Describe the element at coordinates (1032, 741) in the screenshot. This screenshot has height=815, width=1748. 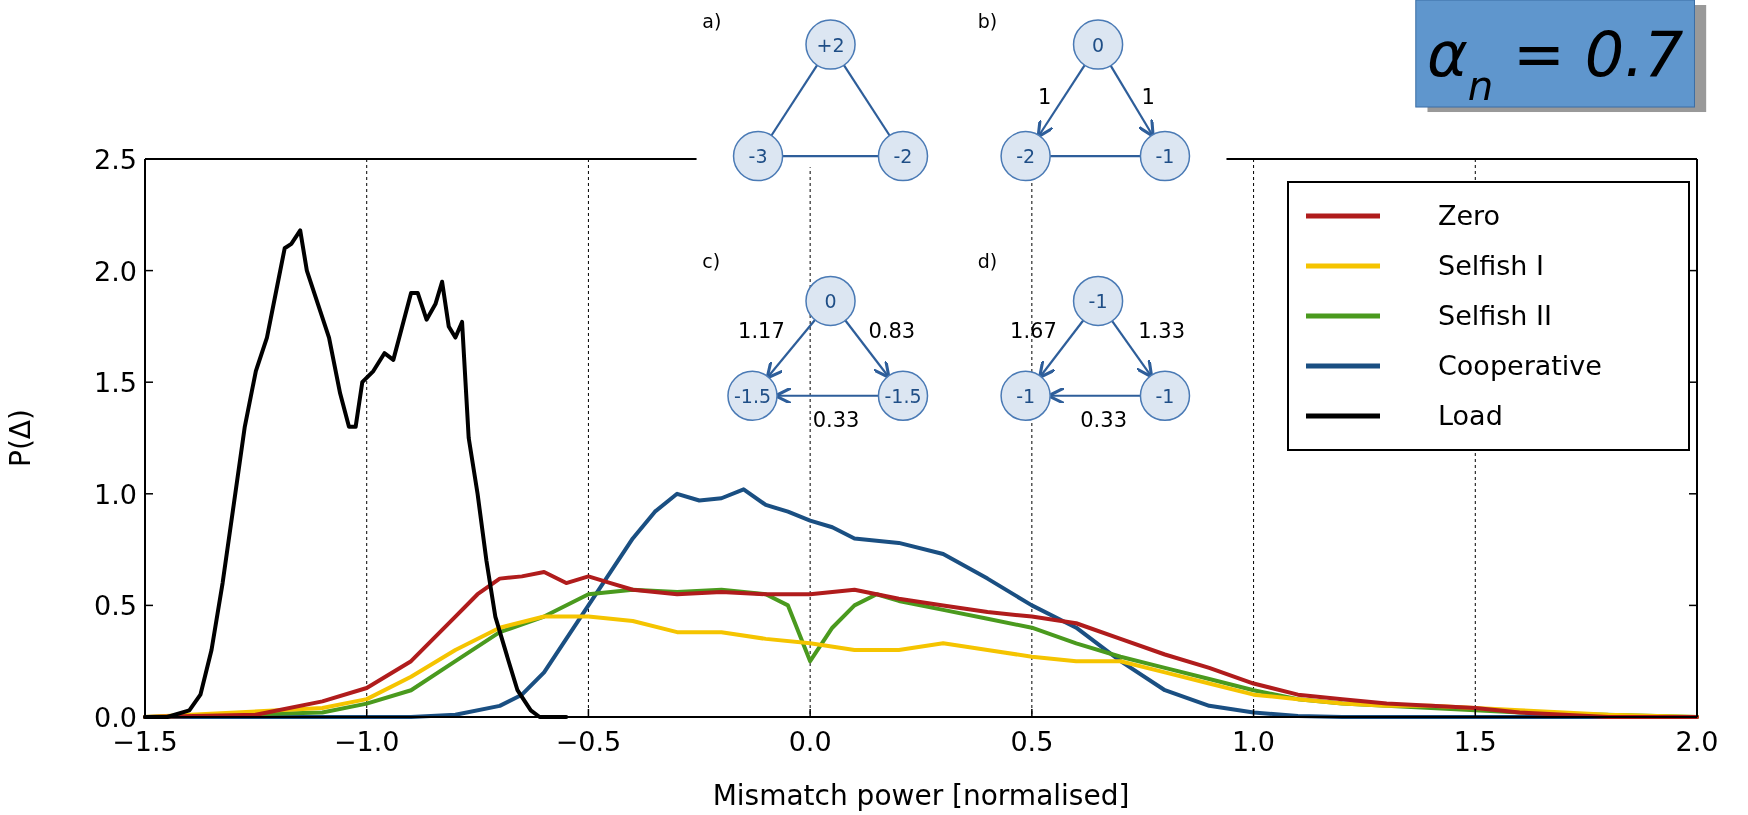
I see `x-tick-label: 0.5` at that location.